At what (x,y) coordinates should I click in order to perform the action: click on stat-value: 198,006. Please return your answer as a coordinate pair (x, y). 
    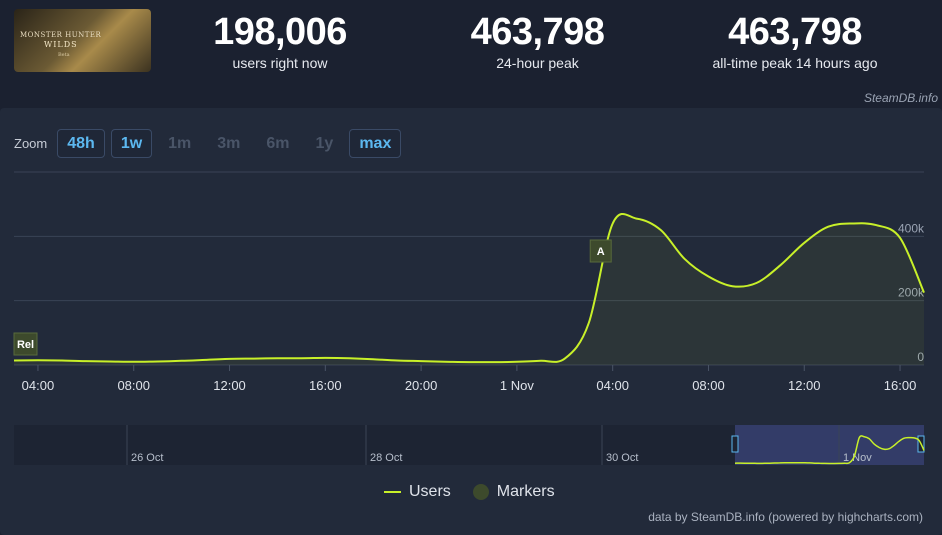
    Looking at the image, I should click on (280, 32).